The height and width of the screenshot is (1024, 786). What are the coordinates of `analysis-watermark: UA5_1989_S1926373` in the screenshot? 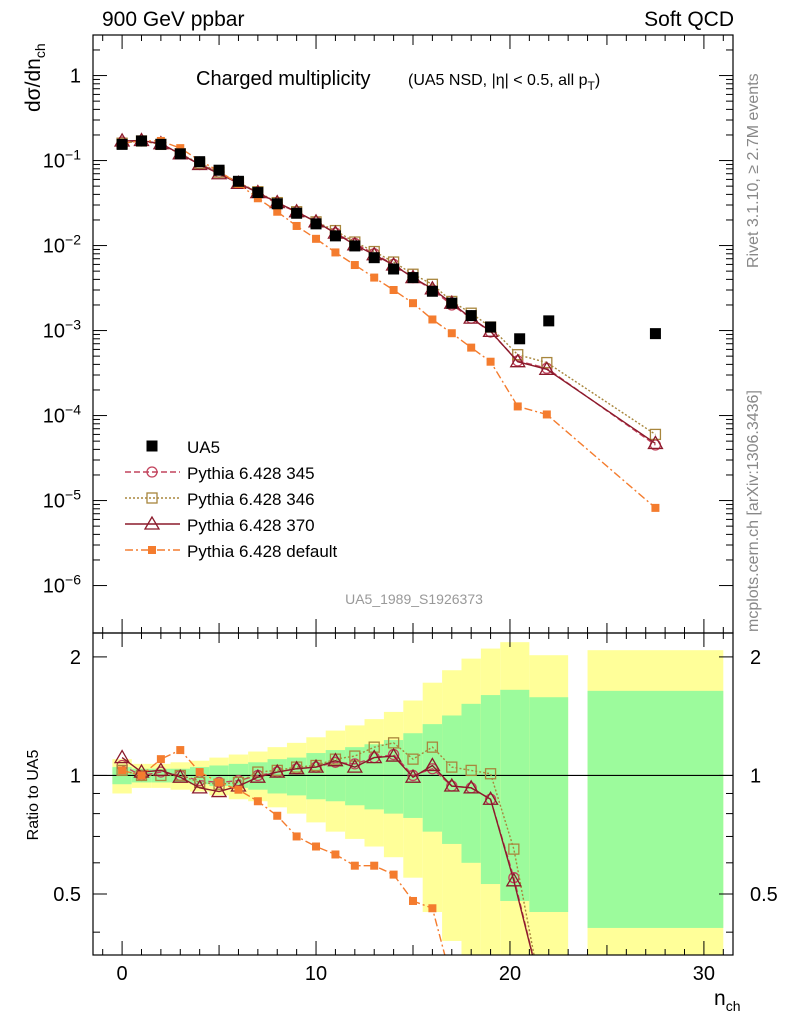 It's located at (414, 599).